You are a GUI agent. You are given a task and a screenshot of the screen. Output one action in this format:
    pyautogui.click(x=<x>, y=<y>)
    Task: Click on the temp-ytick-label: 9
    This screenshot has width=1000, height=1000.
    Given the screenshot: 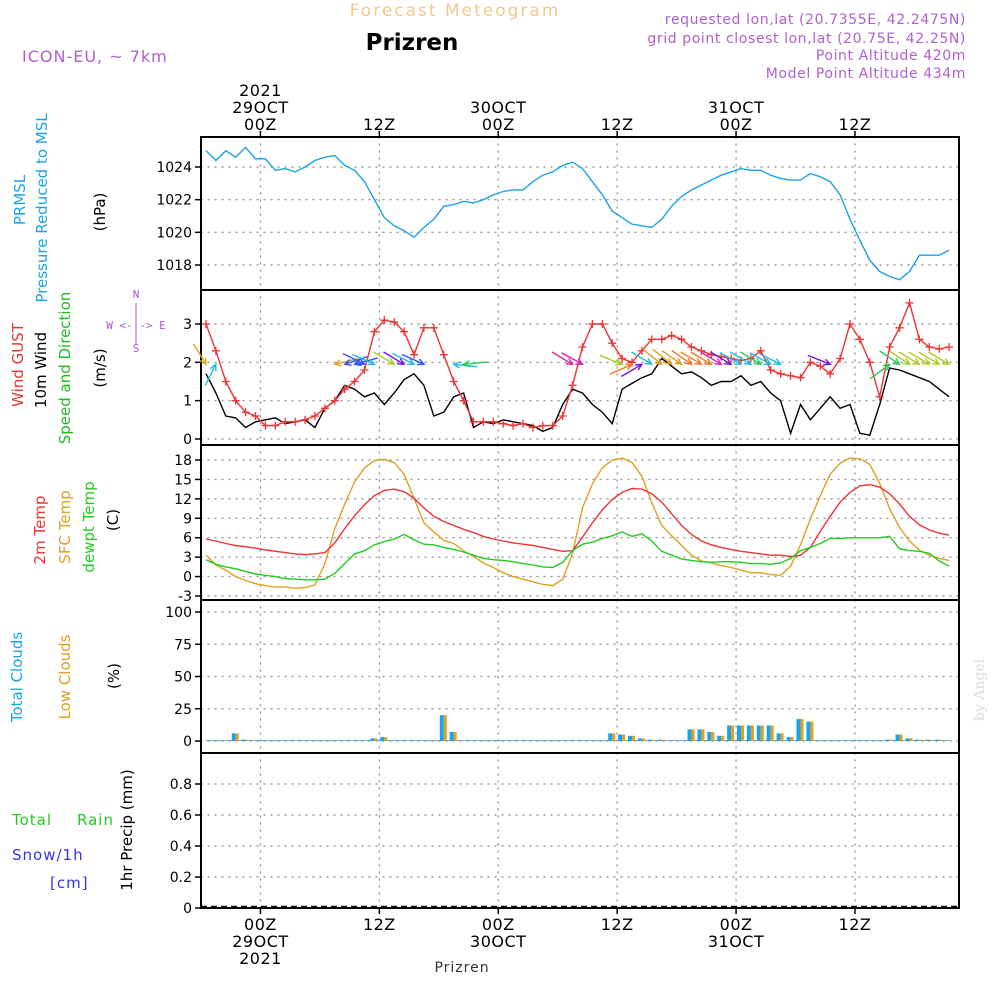 What is the action you would take?
    pyautogui.click(x=187, y=519)
    